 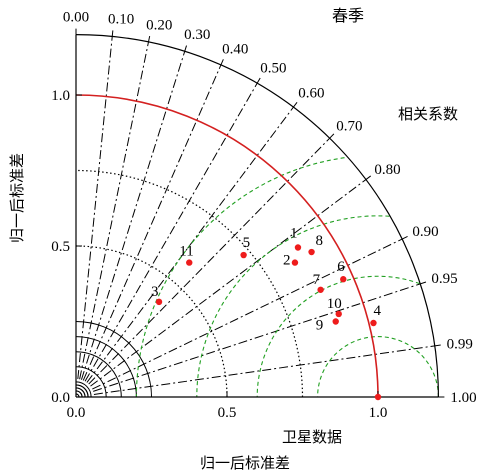 I want to click on correlation-tick-label: 0.90, so click(x=425, y=232).